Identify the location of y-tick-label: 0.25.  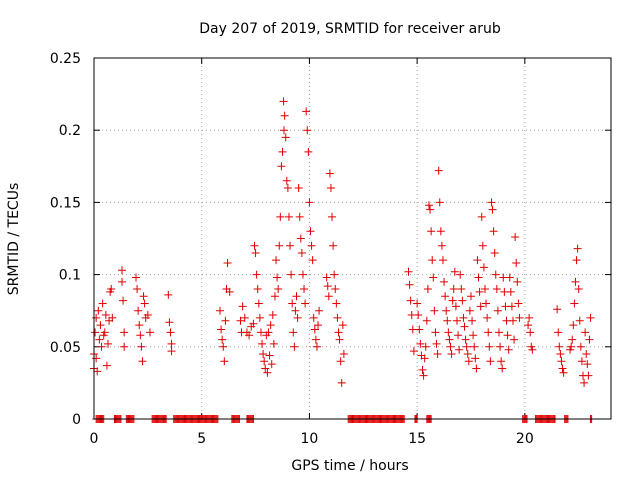
(65, 59).